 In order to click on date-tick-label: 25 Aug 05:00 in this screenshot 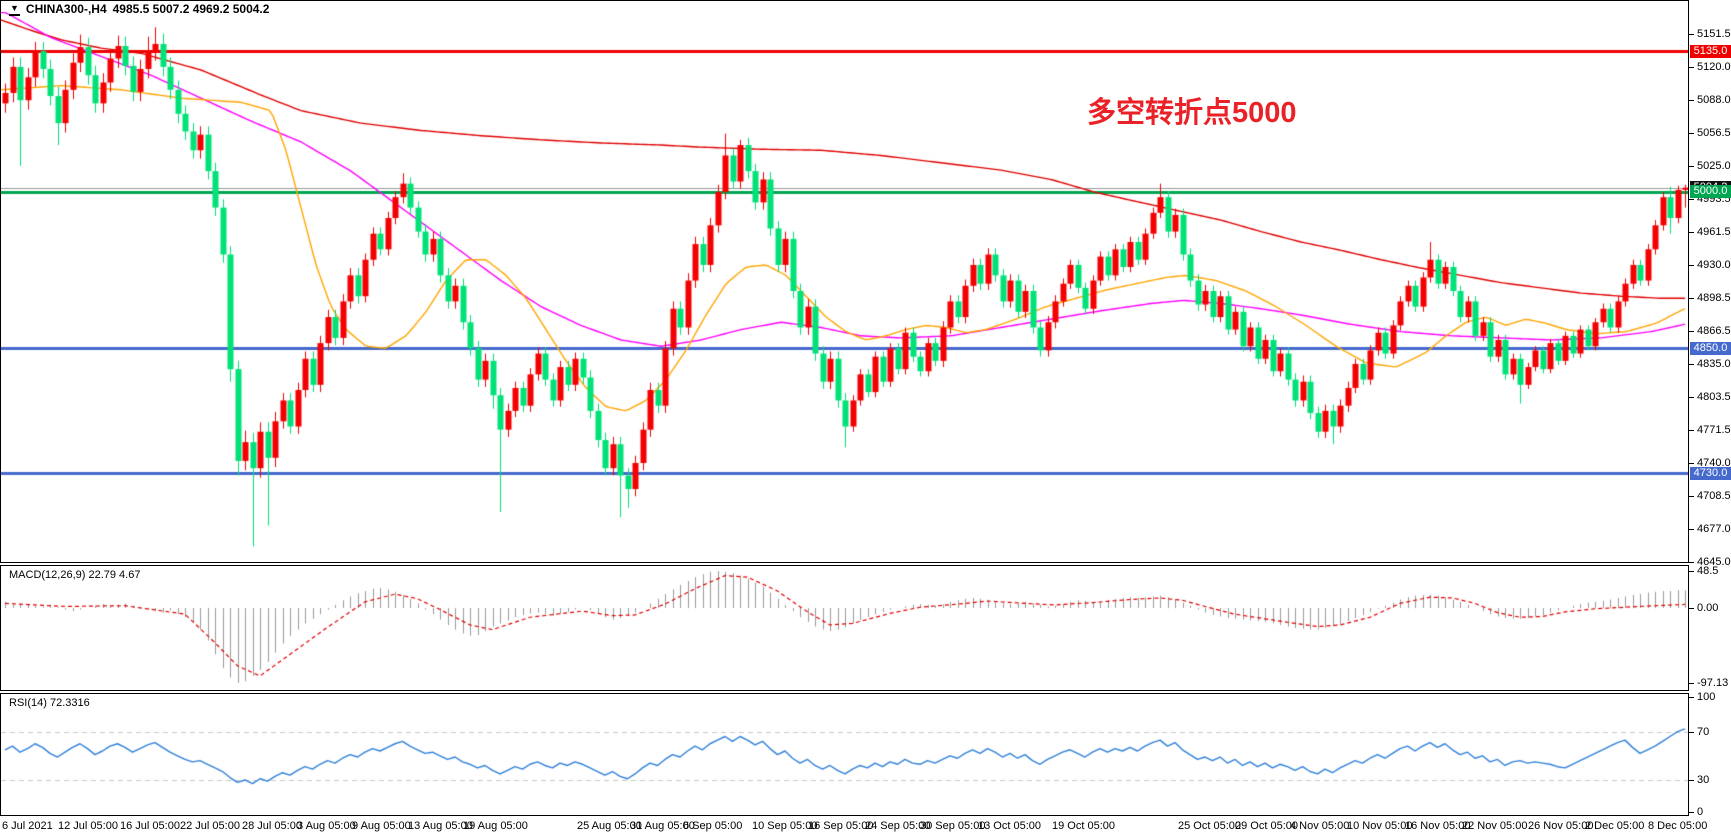, I will do `click(609, 826)`.